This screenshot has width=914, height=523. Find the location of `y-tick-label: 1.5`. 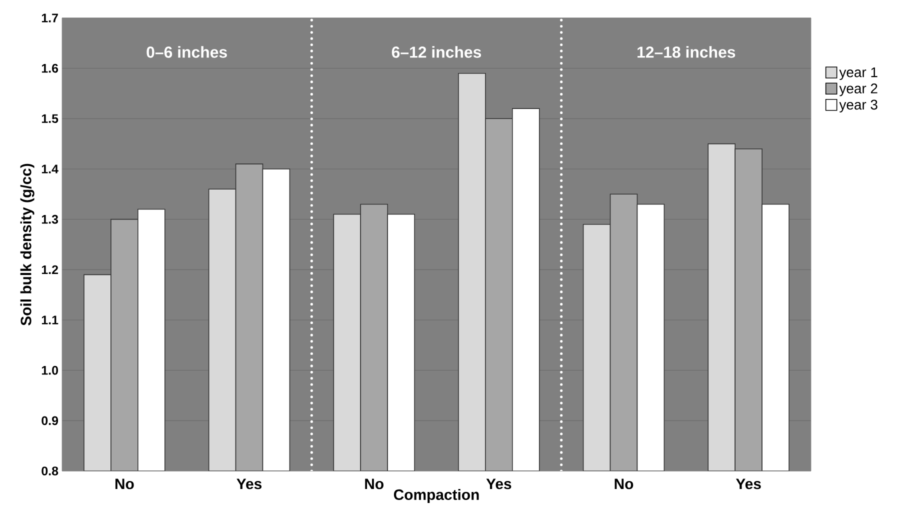

y-tick-label: 1.5 is located at coordinates (50, 118).